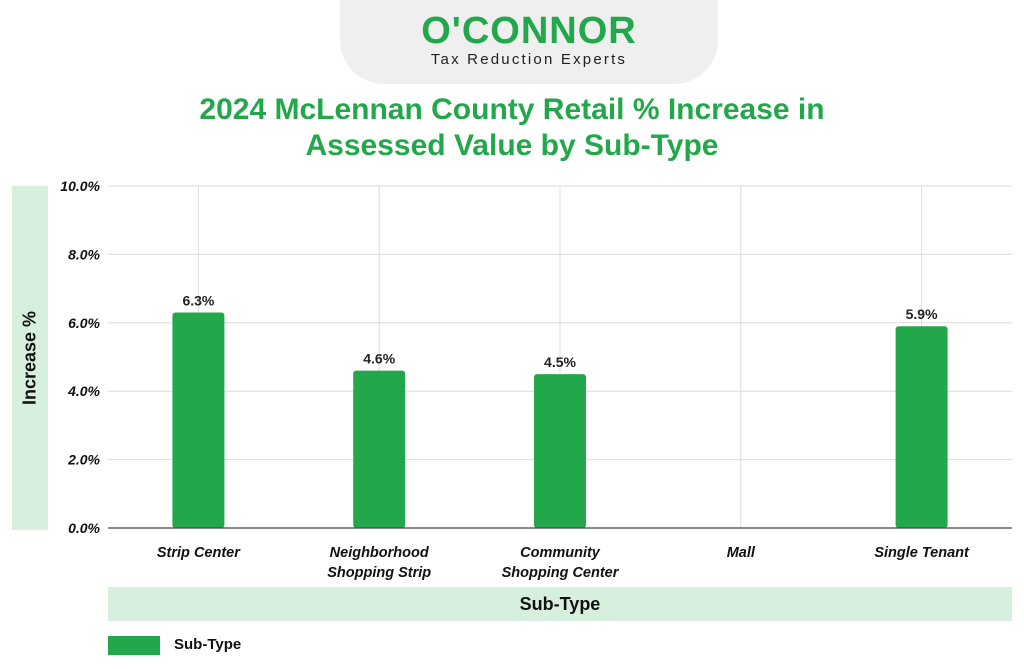 The width and height of the screenshot is (1024, 669). I want to click on data-label: 6.3%, so click(198, 301).